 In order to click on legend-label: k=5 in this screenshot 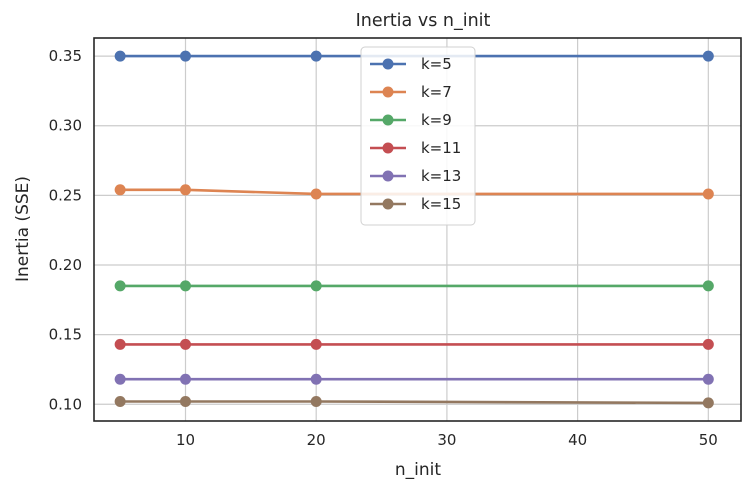, I will do `click(436, 64)`.